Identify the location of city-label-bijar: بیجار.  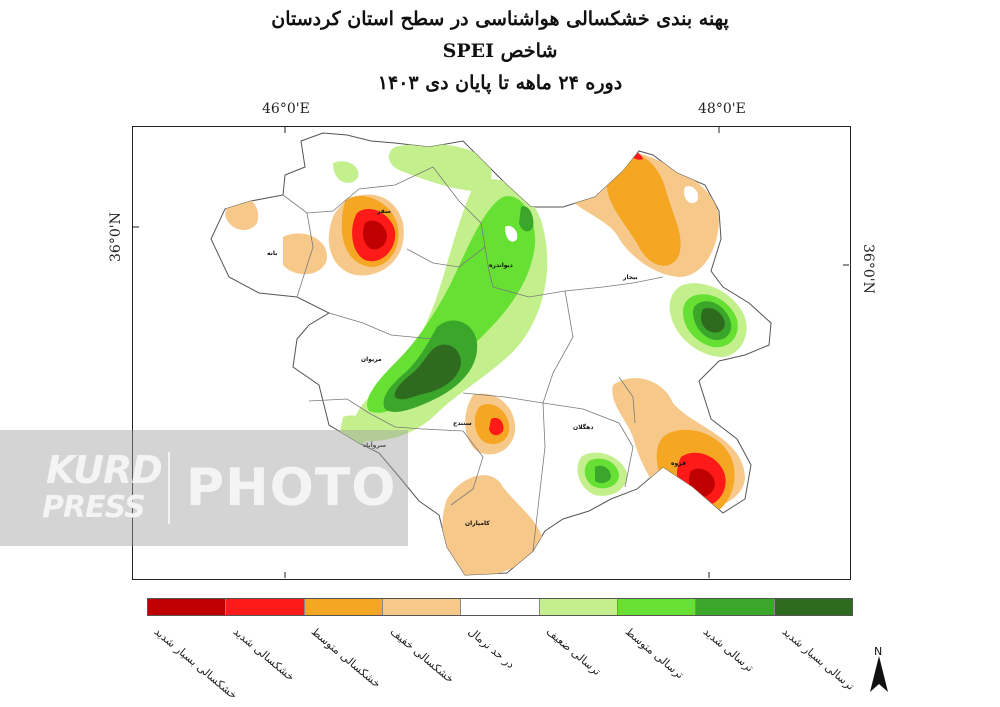
(630, 277).